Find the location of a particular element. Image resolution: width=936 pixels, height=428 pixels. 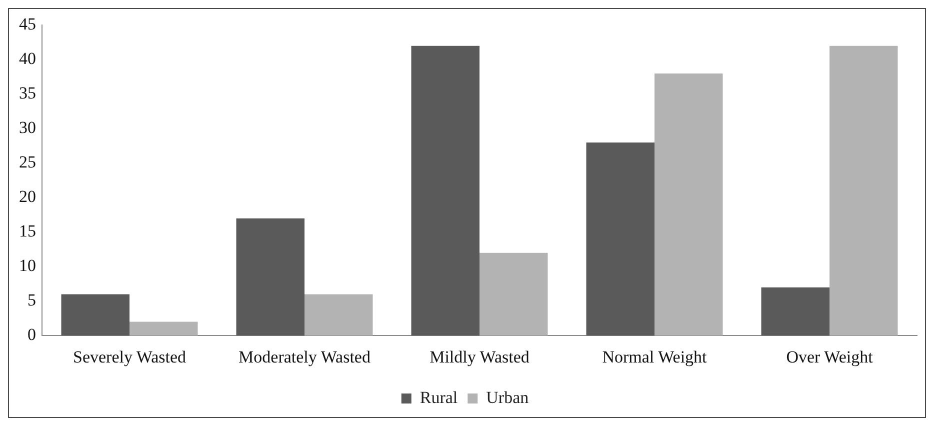

y-tick-label: 25 is located at coordinates (27, 162).